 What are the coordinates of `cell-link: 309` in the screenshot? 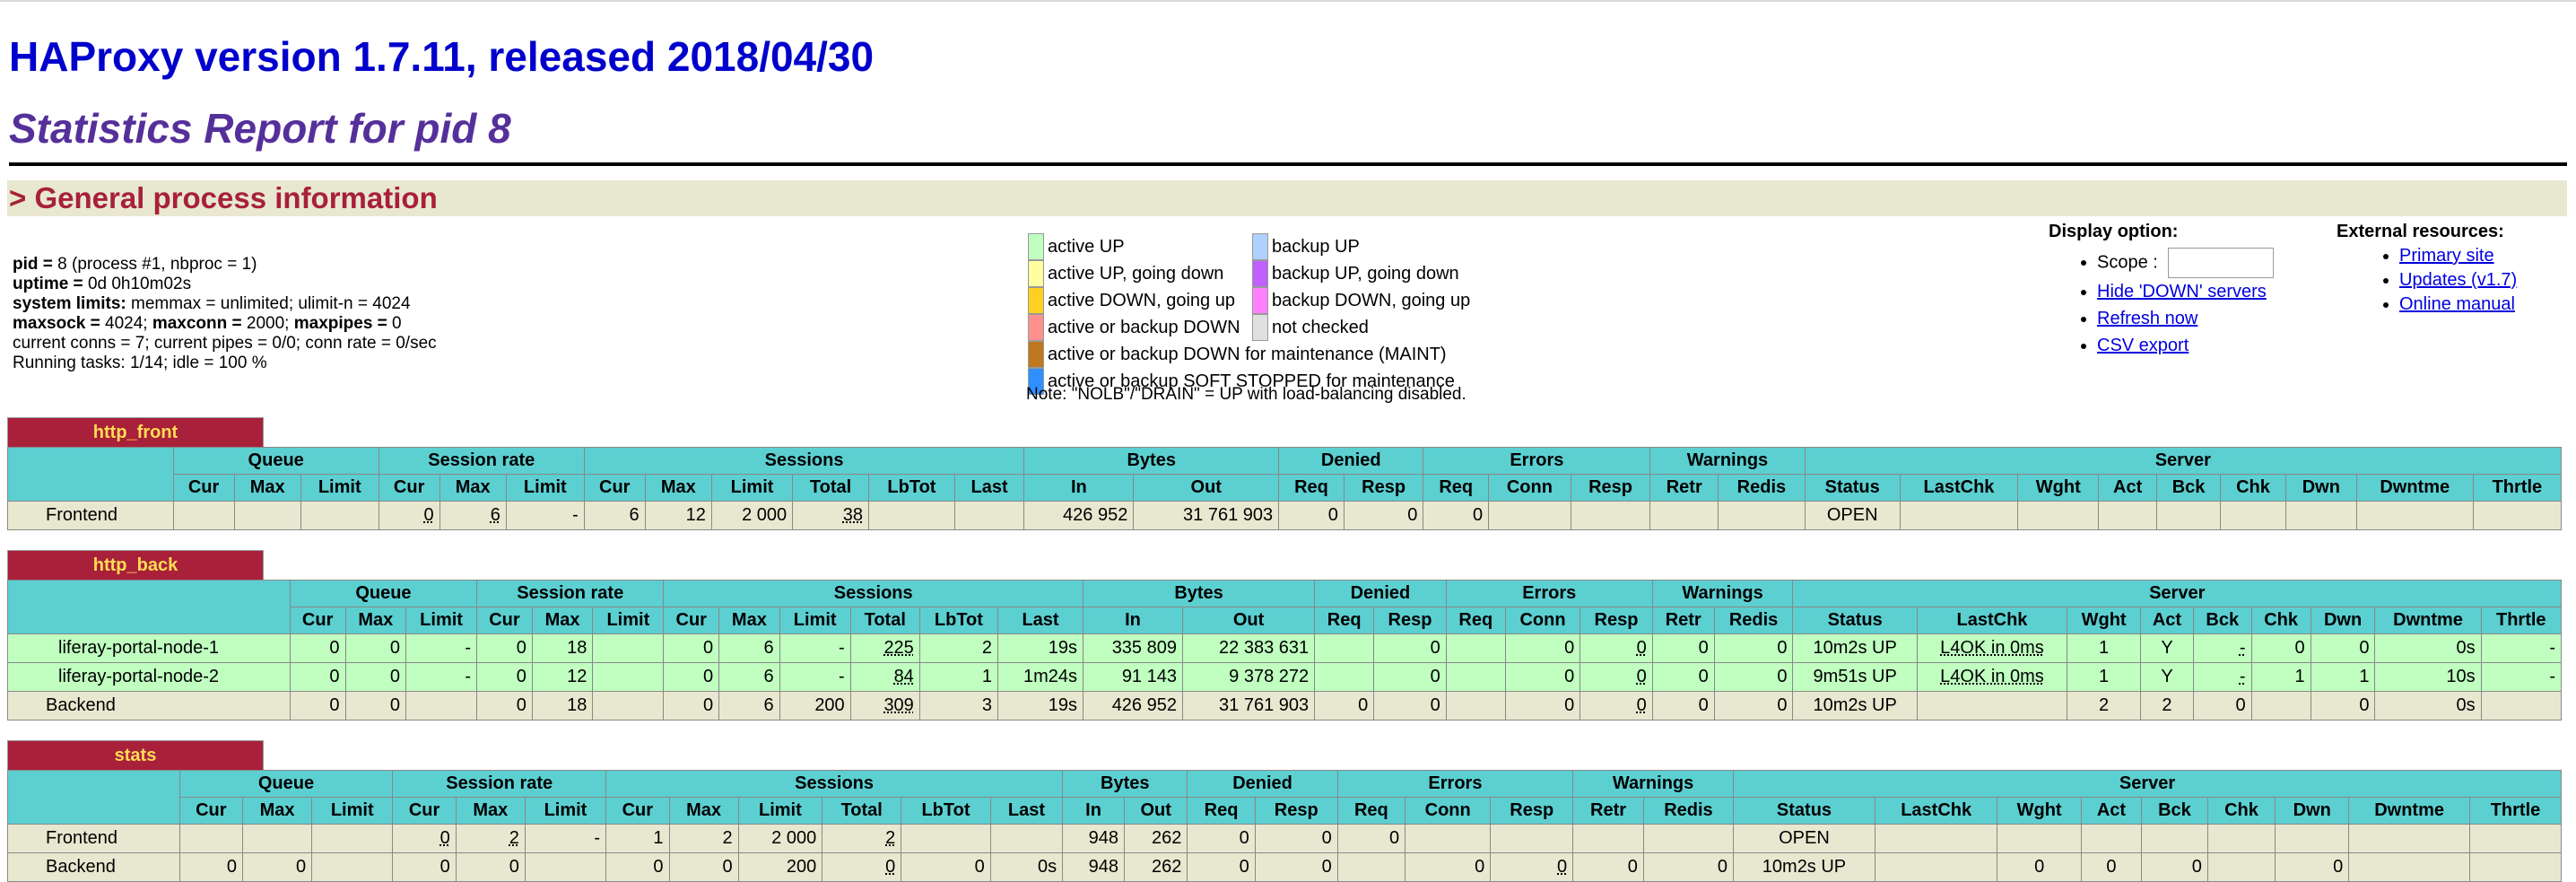 It's located at (898, 705).